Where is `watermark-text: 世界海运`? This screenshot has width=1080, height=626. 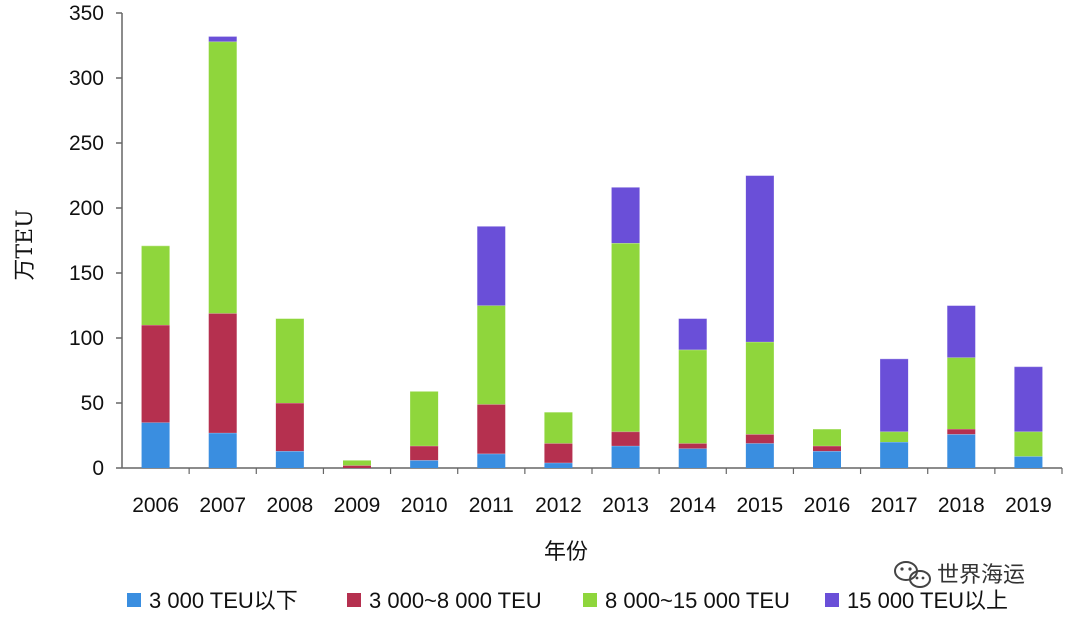
watermark-text: 世界海运 is located at coordinates (981, 574).